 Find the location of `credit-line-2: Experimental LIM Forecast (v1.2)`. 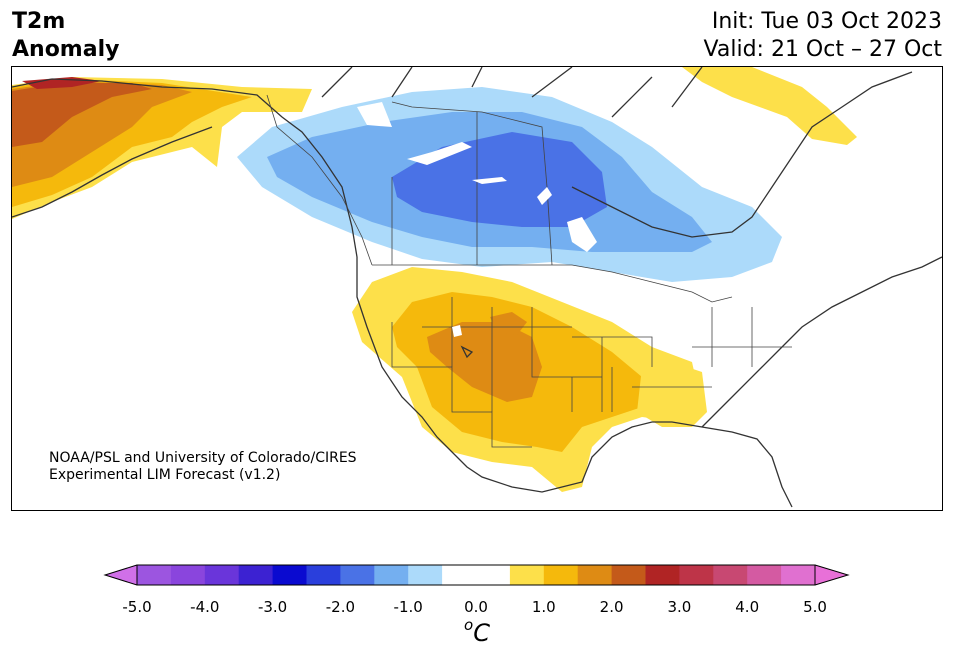

credit-line-2: Experimental LIM Forecast (v1.2) is located at coordinates (165, 475).